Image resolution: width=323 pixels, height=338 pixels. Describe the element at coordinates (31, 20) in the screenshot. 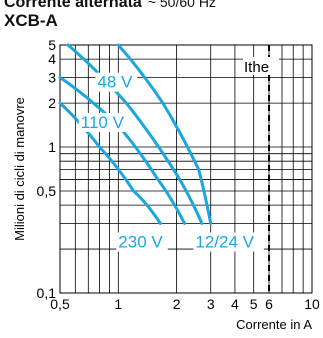

I see `chart-subtitle: XCB-A` at that location.